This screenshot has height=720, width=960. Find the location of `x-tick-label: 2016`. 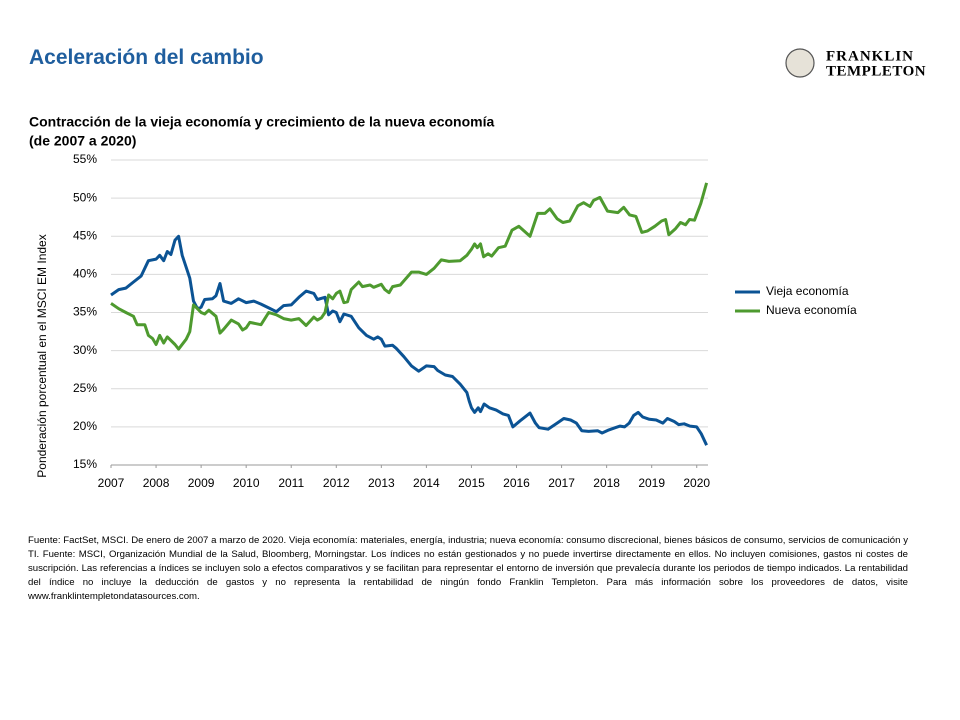

x-tick-label: 2016 is located at coordinates (516, 483).